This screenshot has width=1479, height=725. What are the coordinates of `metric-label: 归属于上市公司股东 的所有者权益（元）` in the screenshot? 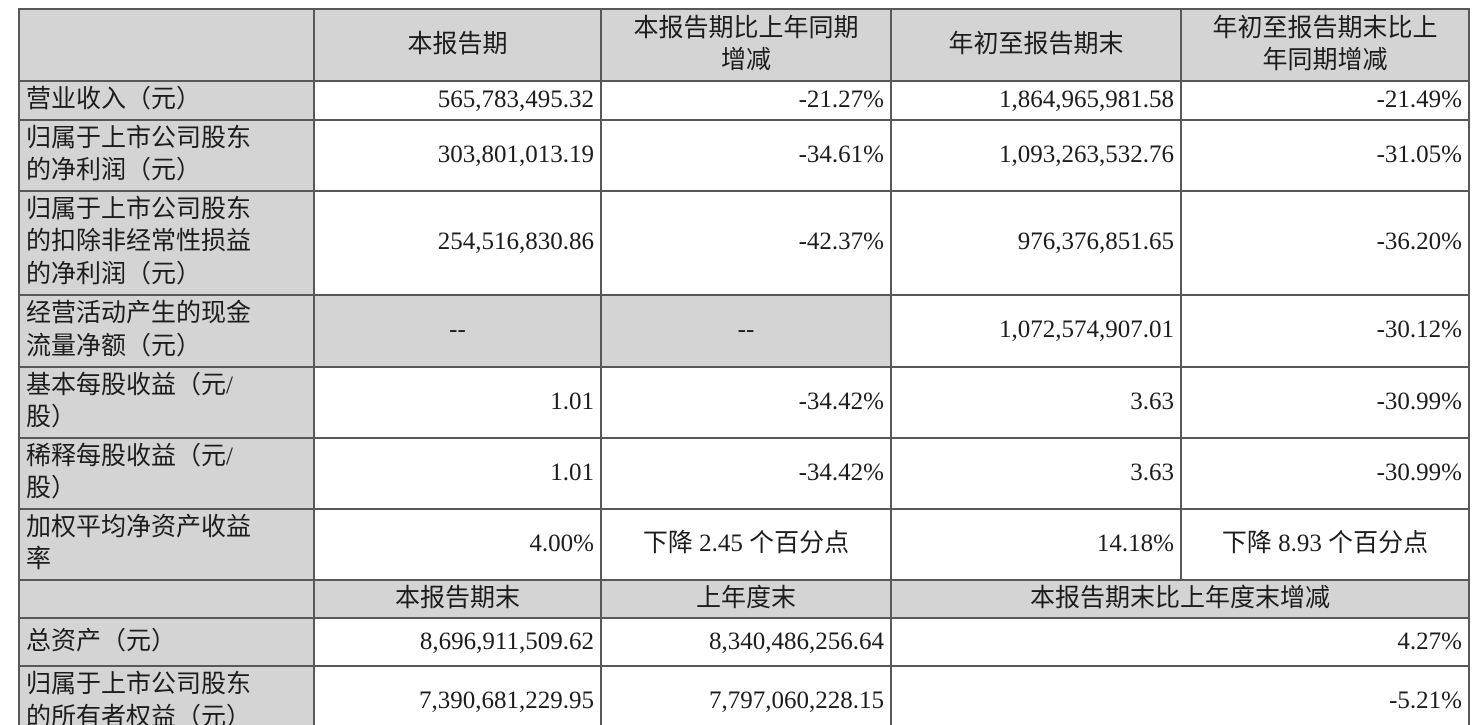 It's located at (166, 695).